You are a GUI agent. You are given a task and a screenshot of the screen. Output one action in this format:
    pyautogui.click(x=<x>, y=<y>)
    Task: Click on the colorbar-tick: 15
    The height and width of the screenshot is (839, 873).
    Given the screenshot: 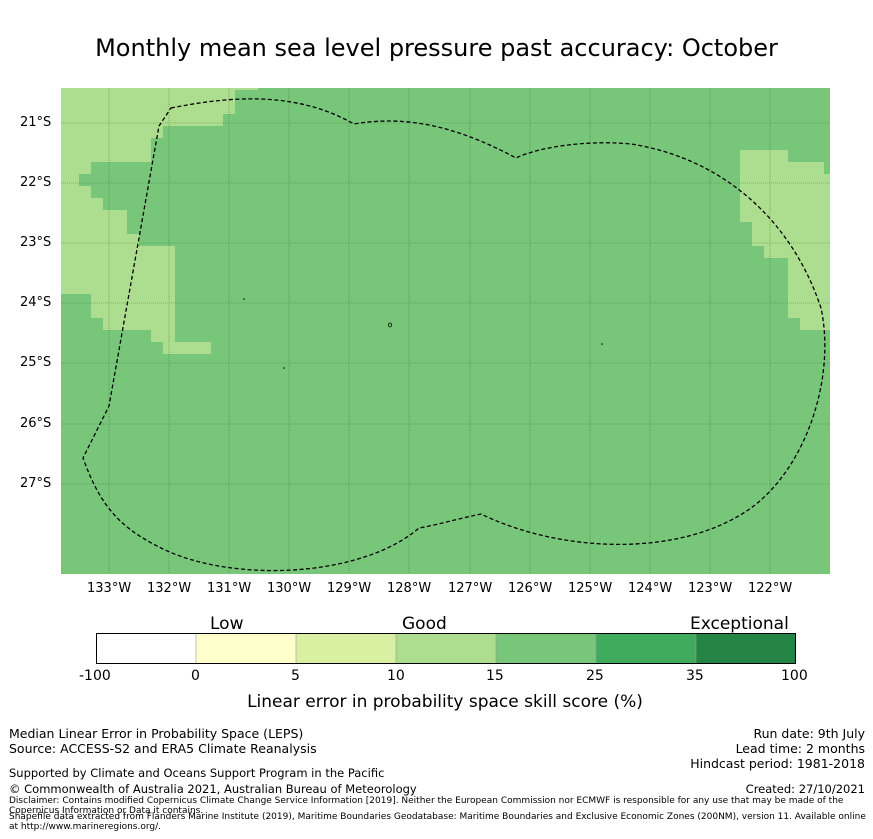 What is the action you would take?
    pyautogui.click(x=495, y=676)
    